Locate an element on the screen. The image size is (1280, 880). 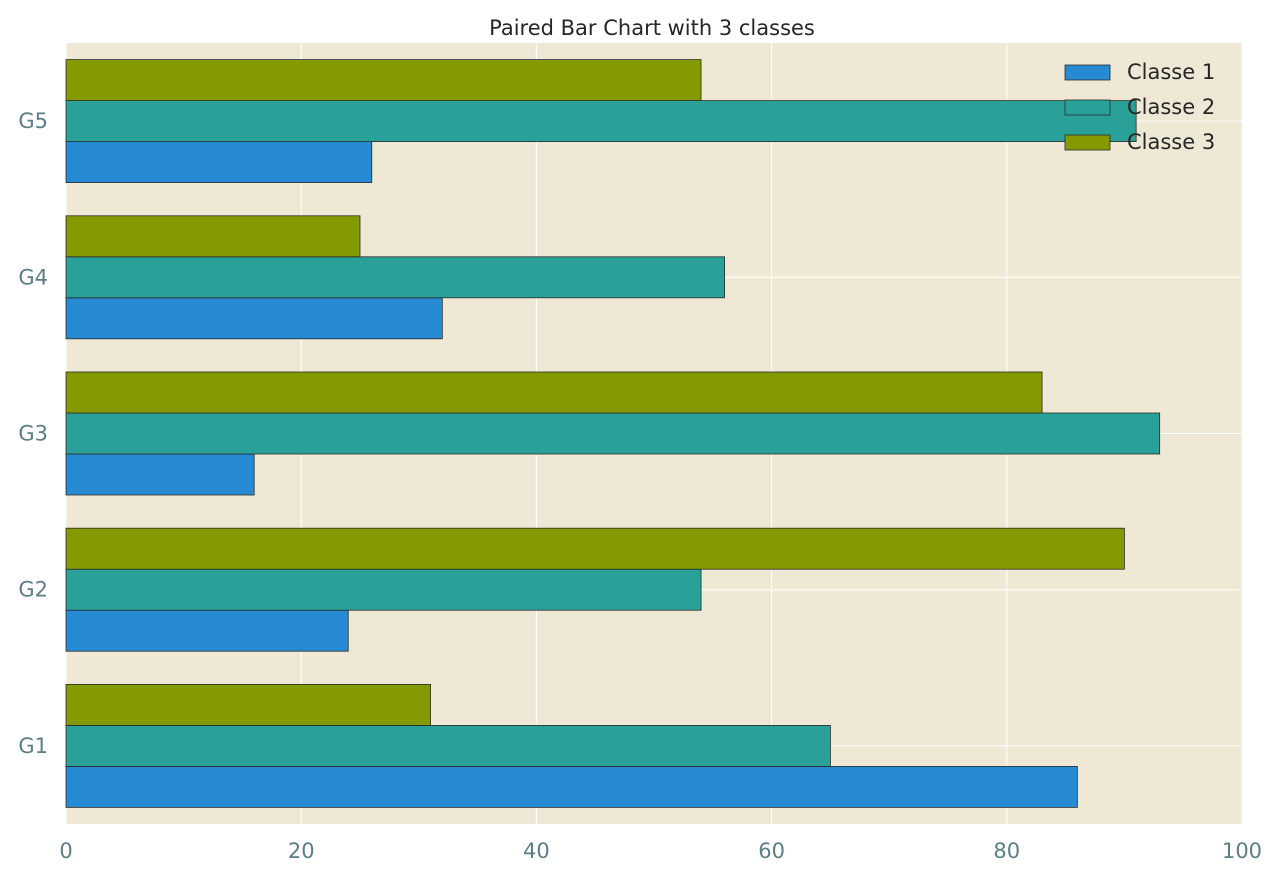
x-tick-label: 60 is located at coordinates (771, 851).